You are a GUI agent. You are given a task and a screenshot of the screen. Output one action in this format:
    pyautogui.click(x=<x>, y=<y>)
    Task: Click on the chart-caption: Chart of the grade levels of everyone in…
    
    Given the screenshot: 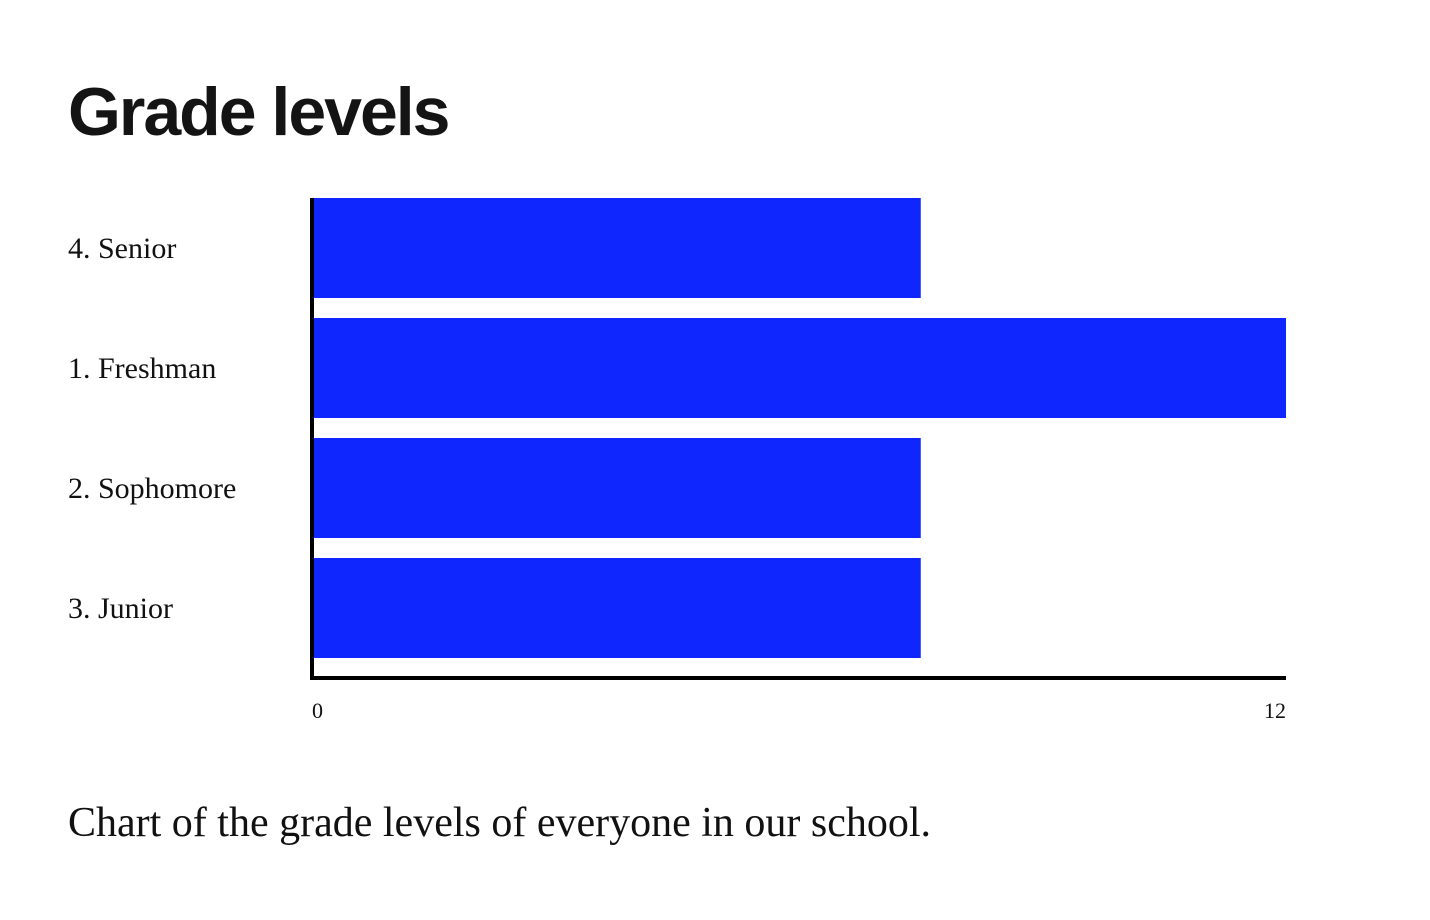 What is the action you would take?
    pyautogui.click(x=500, y=823)
    